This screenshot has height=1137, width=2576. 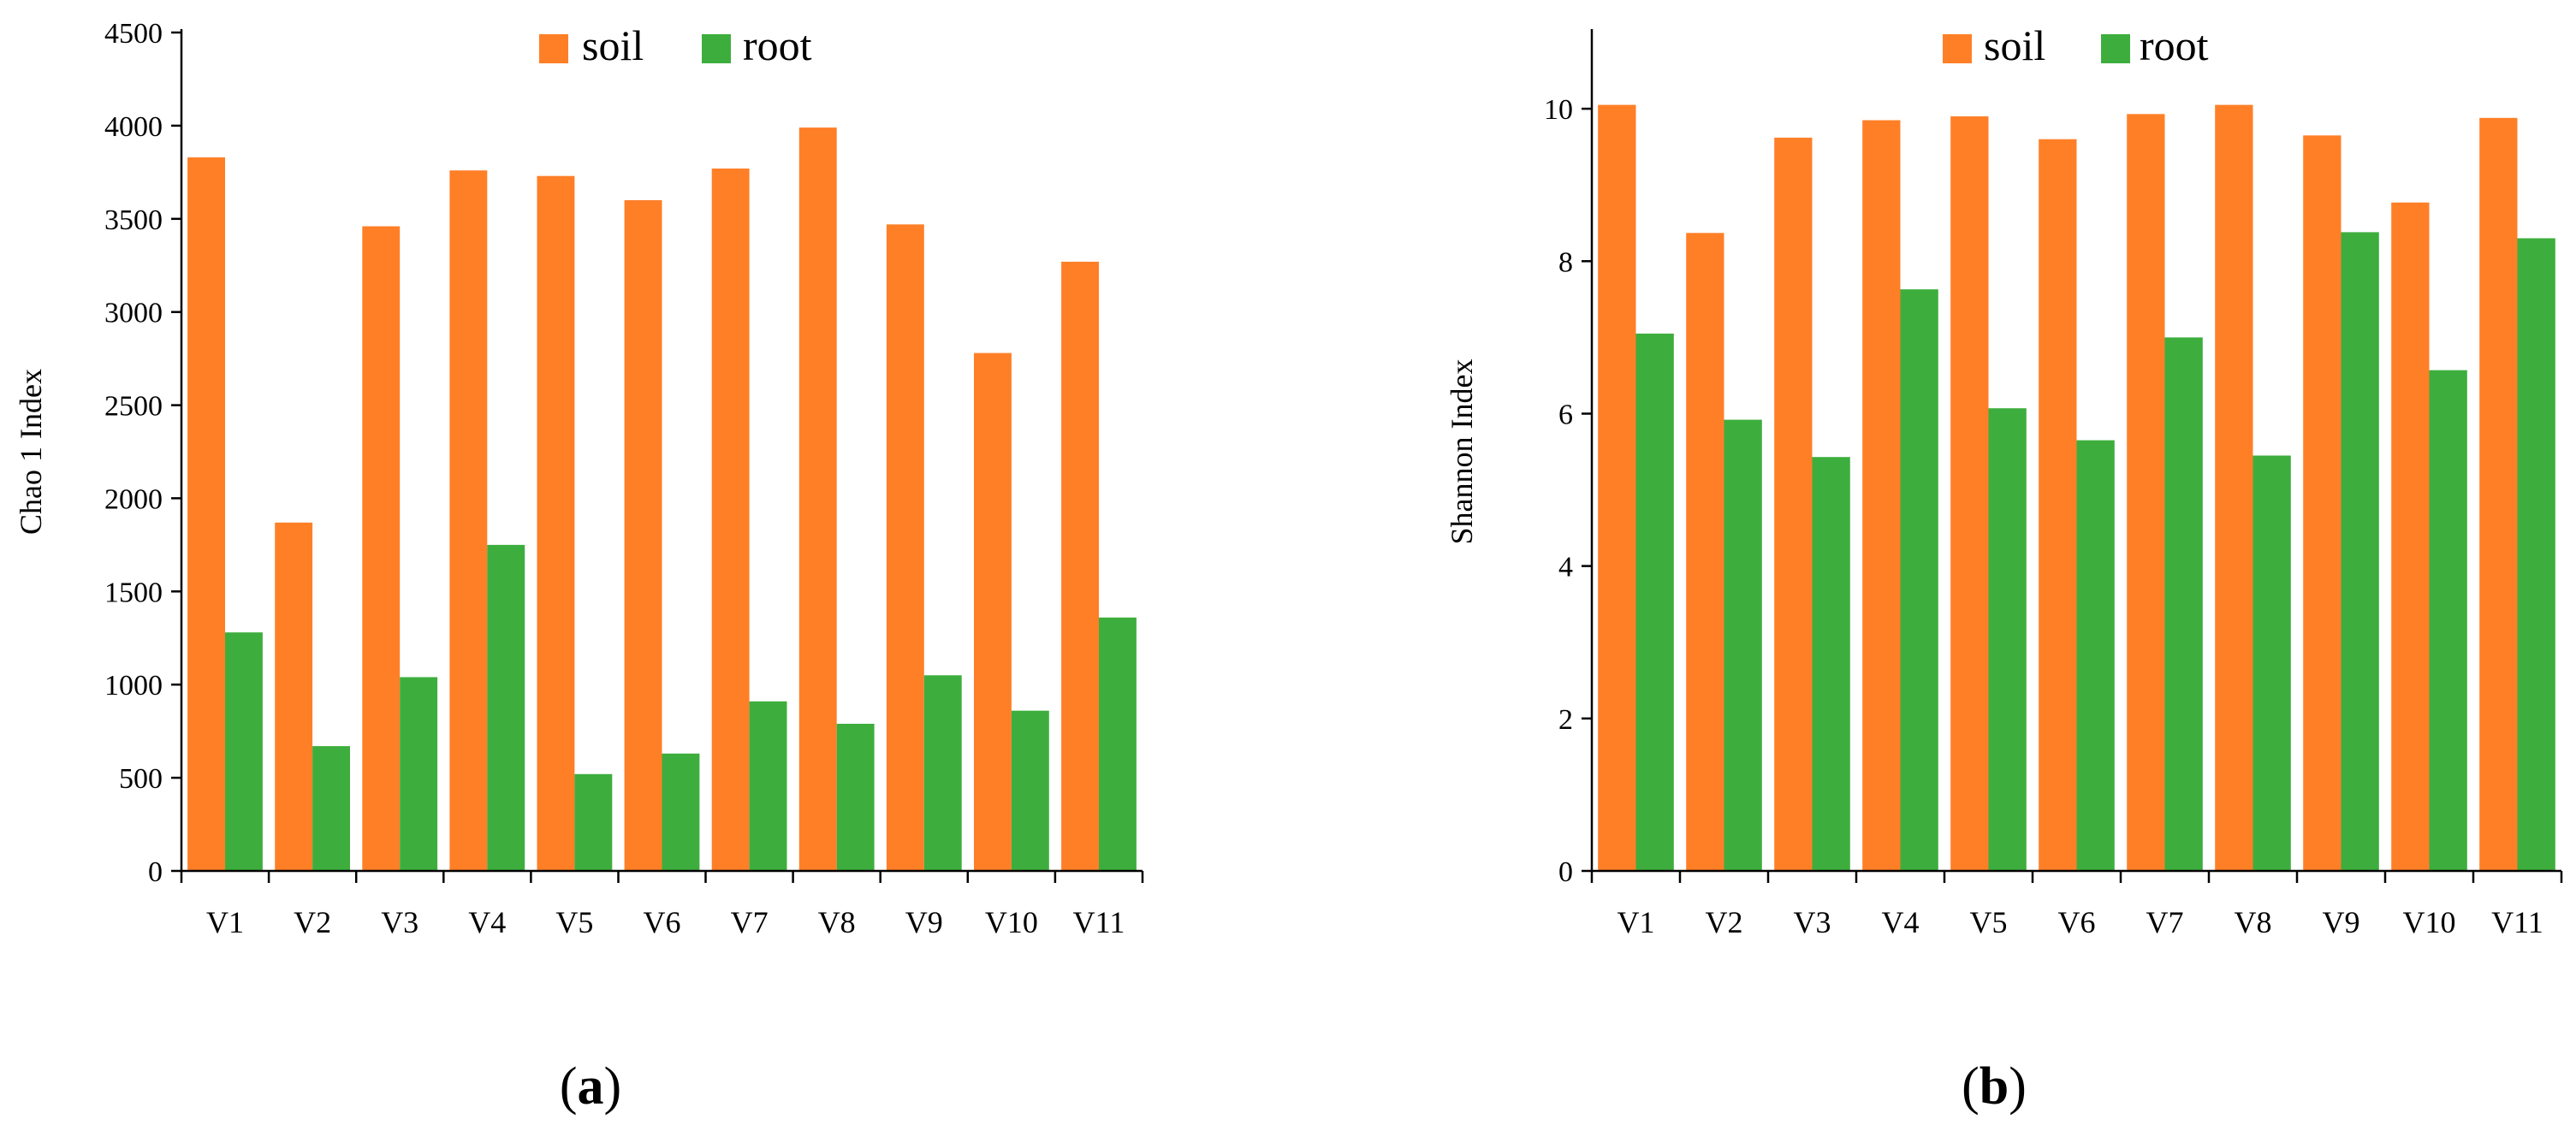 I want to click on y-tick-label: 500, so click(x=141, y=779).